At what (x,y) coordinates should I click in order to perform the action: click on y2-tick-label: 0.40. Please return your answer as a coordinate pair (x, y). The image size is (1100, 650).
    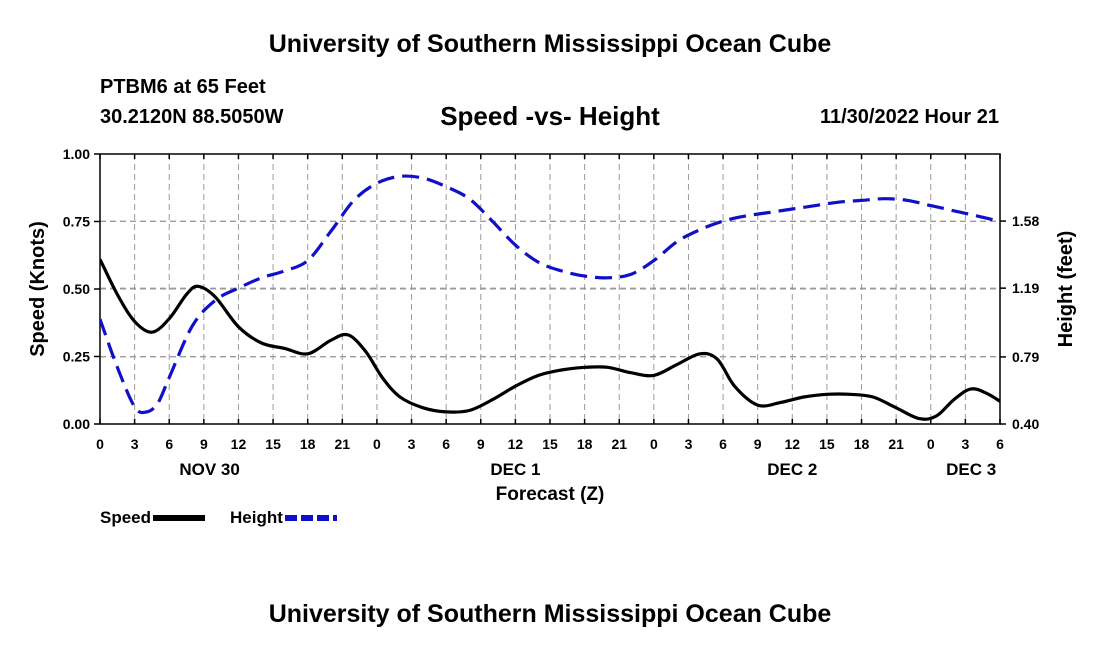
    Looking at the image, I should click on (1025, 424).